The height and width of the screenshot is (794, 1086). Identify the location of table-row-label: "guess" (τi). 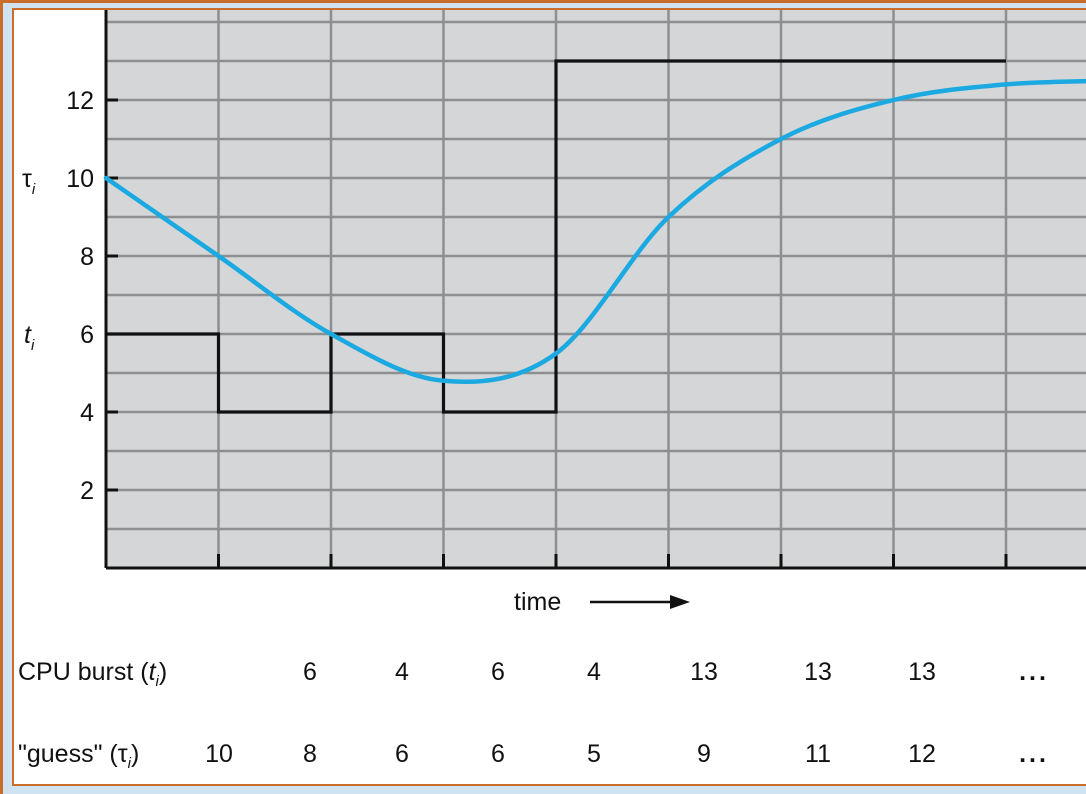
(78, 756).